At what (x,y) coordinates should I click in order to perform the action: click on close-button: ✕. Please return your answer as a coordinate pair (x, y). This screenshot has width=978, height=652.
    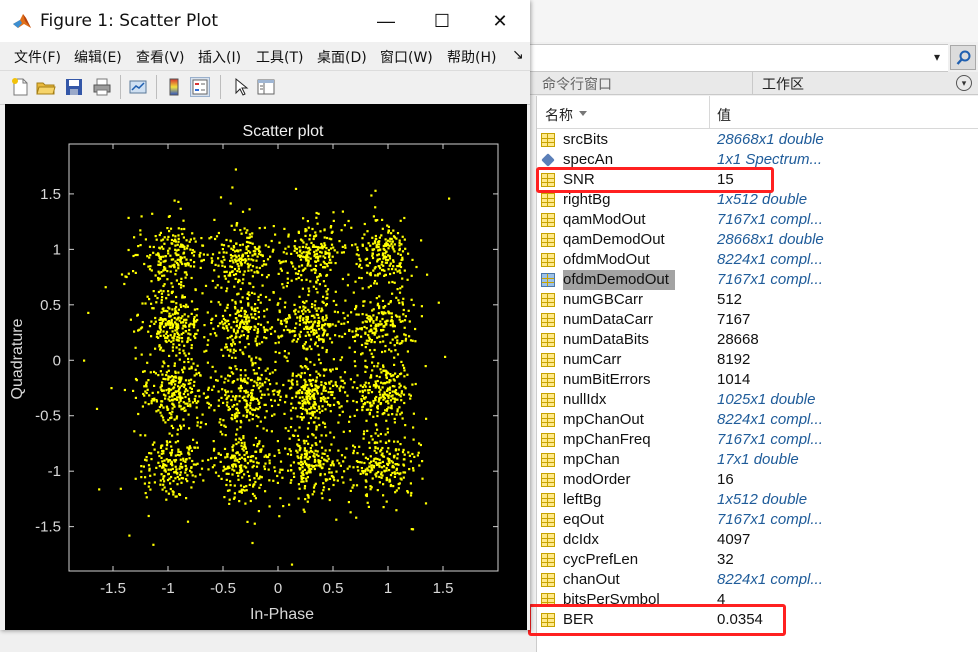
    Looking at the image, I should click on (500, 21).